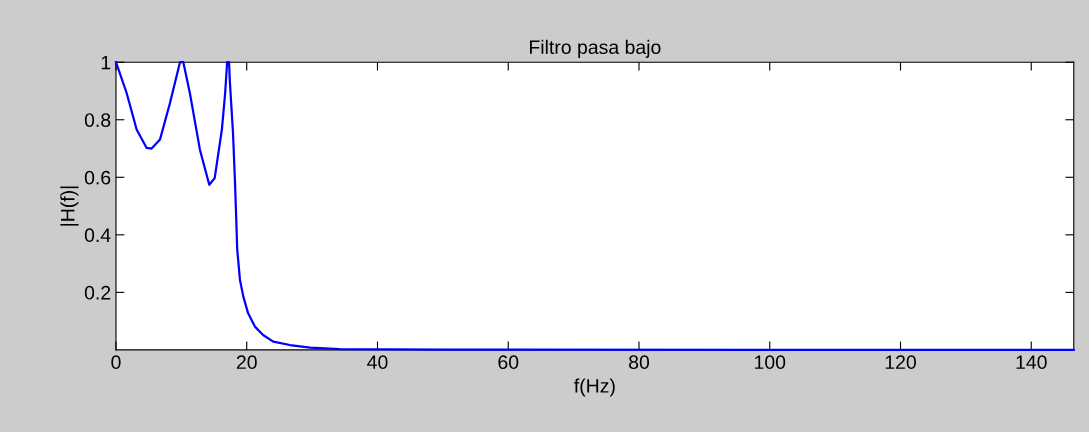 The image size is (1089, 432). What do you see at coordinates (246, 362) in the screenshot?
I see `x-tick-label: 20` at bounding box center [246, 362].